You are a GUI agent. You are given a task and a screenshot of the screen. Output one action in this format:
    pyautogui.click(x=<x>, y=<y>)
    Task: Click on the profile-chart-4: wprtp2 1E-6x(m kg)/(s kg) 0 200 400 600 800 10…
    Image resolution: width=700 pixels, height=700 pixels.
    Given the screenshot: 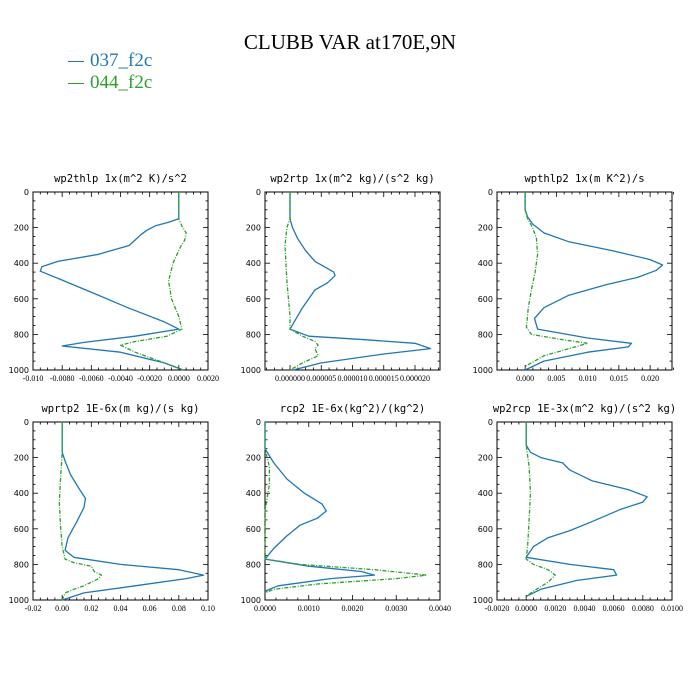 What is the action you would take?
    pyautogui.click(x=112, y=508)
    